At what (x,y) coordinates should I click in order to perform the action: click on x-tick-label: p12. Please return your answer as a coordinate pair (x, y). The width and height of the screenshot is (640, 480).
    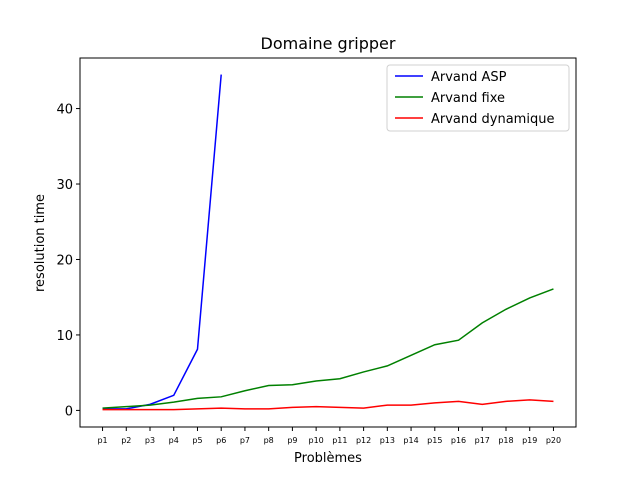
    Looking at the image, I should click on (363, 440).